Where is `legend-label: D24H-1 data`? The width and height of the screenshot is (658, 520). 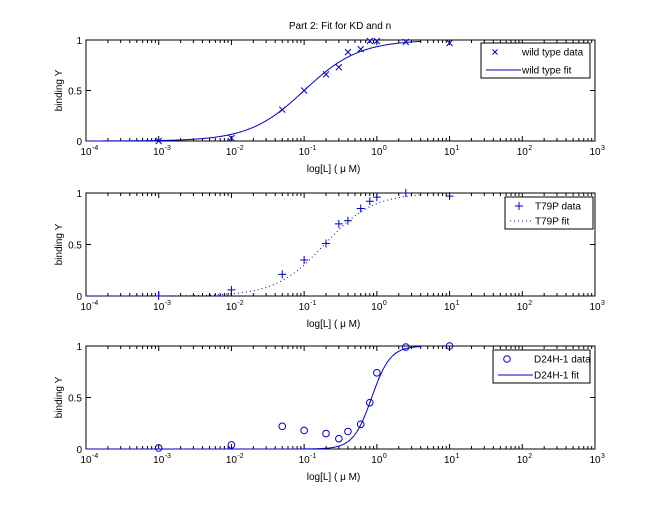
legend-label: D24H-1 data is located at coordinates (562, 360).